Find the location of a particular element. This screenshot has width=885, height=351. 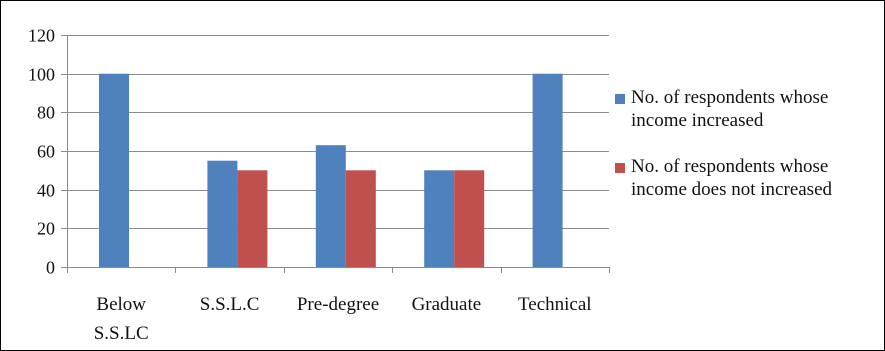

x-category-label-line: Pre-degree is located at coordinates (338, 304).